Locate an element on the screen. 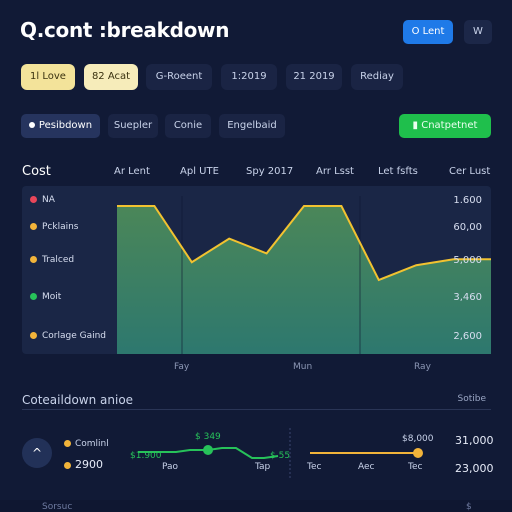 The width and height of the screenshot is (512, 512). item-dot-icon is located at coordinates (67, 443).